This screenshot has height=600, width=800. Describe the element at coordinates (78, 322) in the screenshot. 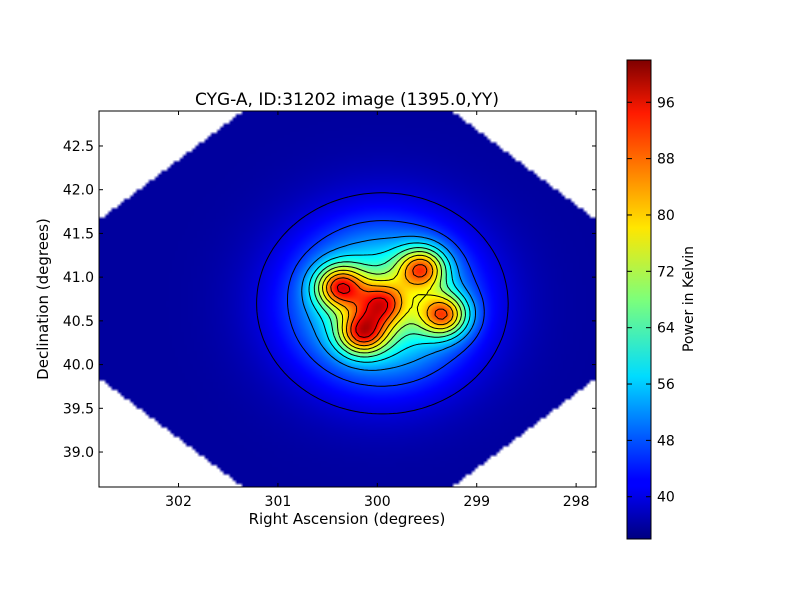

I see `y-tick-label: 40.5` at that location.